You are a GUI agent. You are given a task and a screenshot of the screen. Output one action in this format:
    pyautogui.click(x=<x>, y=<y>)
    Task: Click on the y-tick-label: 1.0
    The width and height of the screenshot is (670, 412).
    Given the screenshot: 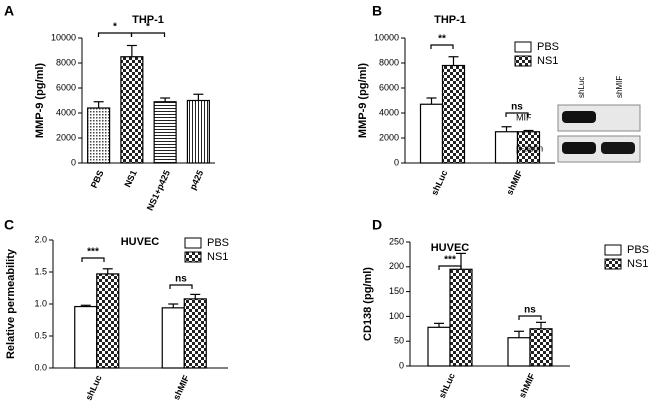 What is the action you would take?
    pyautogui.click(x=40, y=303)
    